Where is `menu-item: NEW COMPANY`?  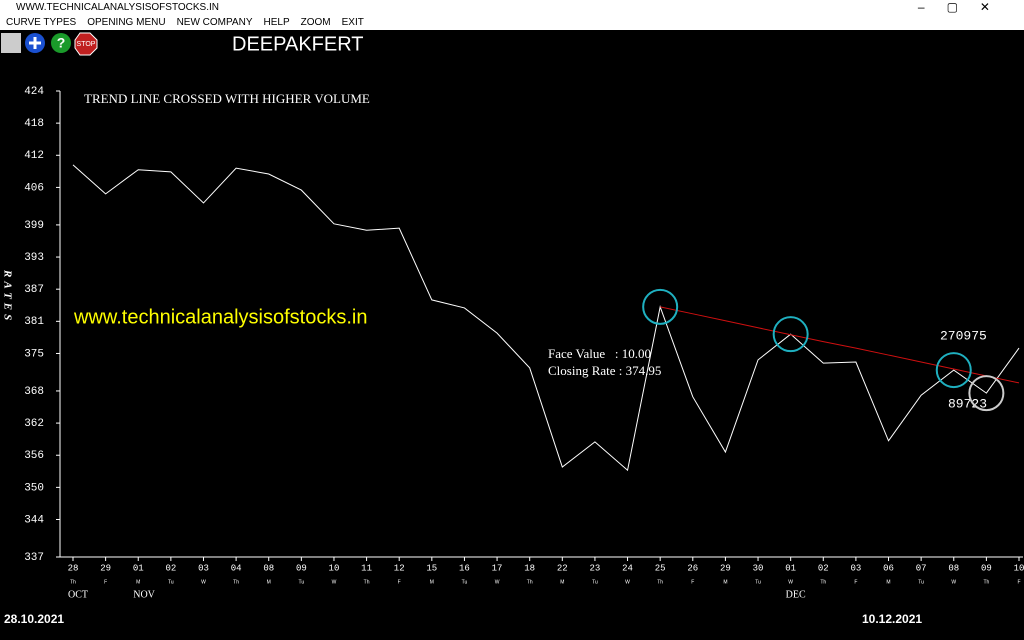
menu-item: NEW COMPANY is located at coordinates (214, 22).